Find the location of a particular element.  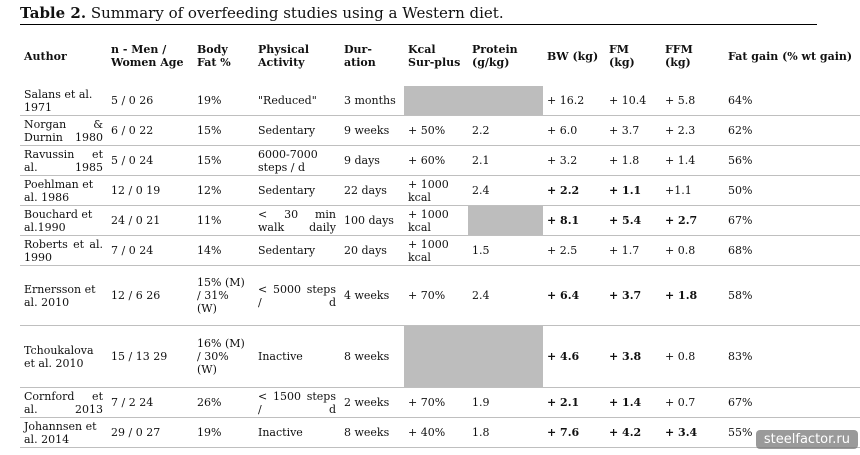

cell-fm: + 1.8 is located at coordinates (633, 160).